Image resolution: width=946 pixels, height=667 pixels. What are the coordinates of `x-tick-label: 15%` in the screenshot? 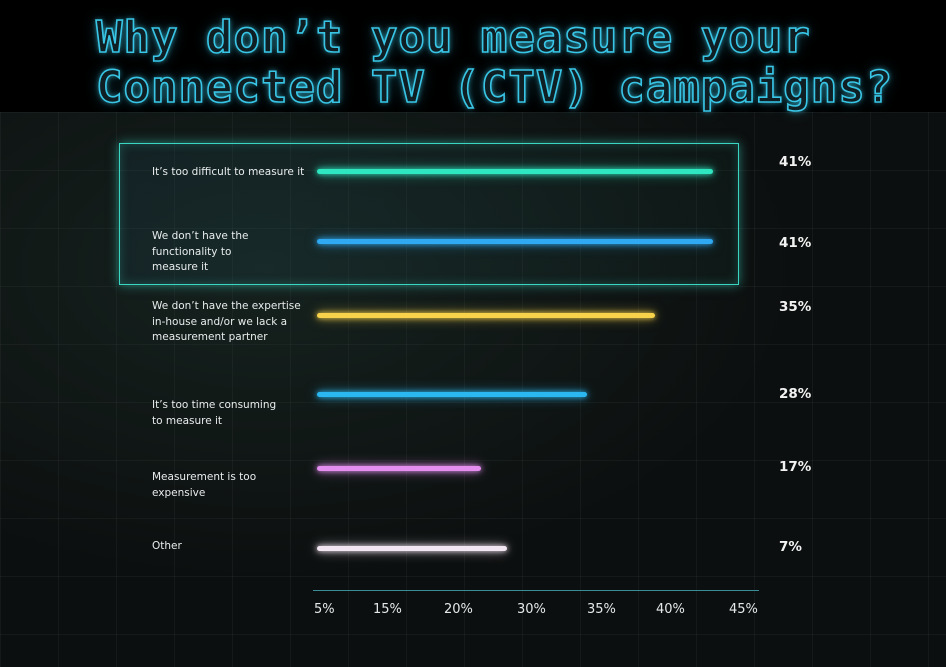 It's located at (387, 609).